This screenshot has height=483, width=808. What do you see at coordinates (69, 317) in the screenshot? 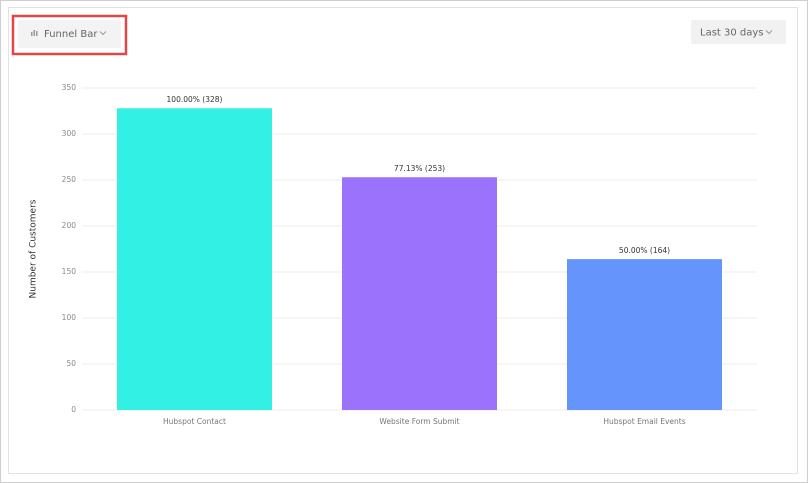
I see `y-tick-label: 100` at bounding box center [69, 317].